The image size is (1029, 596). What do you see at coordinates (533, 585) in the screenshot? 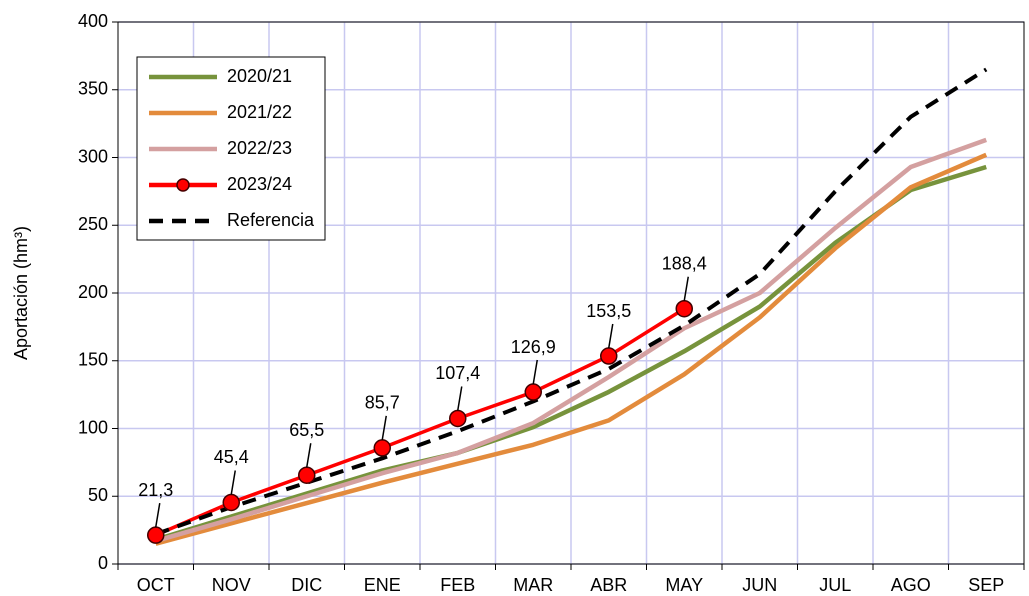
I see `x-tick-label: MAR` at bounding box center [533, 585].